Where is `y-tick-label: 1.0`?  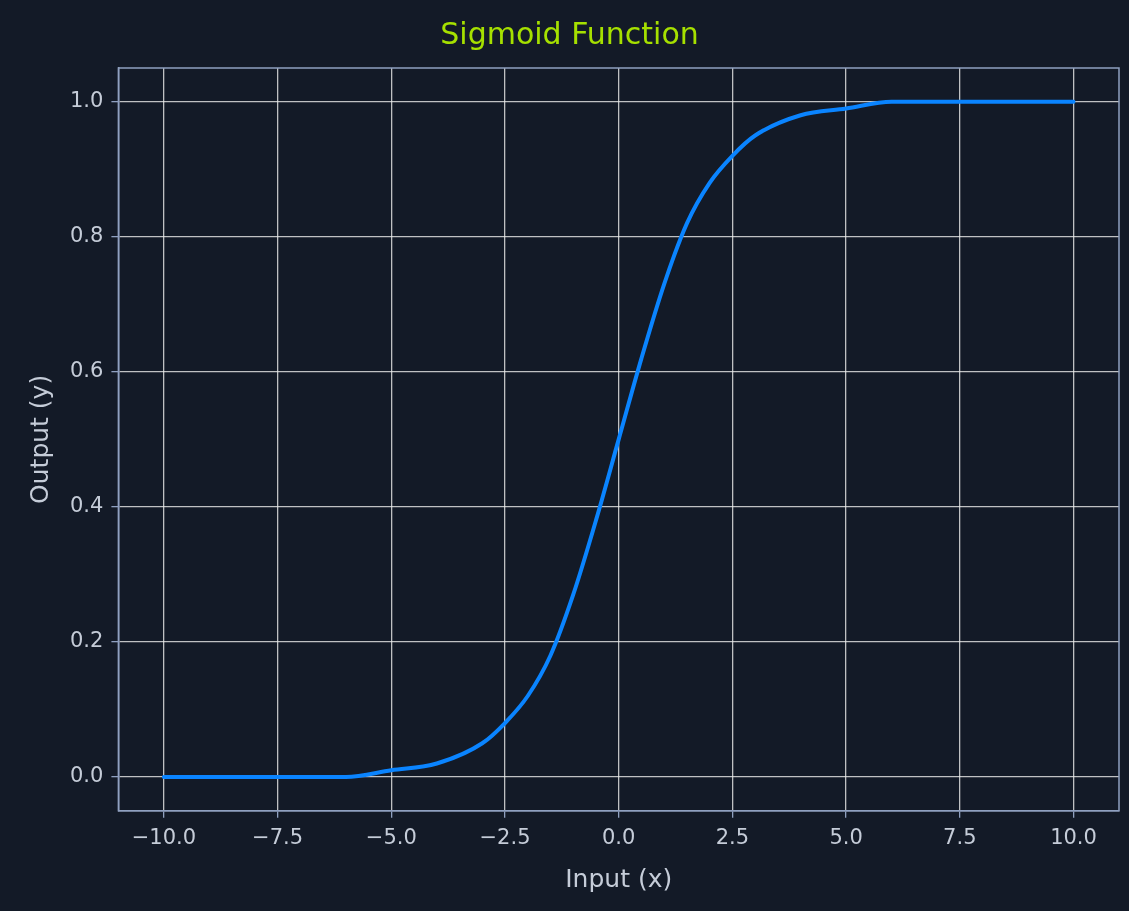
y-tick-label: 1.0 is located at coordinates (86, 100).